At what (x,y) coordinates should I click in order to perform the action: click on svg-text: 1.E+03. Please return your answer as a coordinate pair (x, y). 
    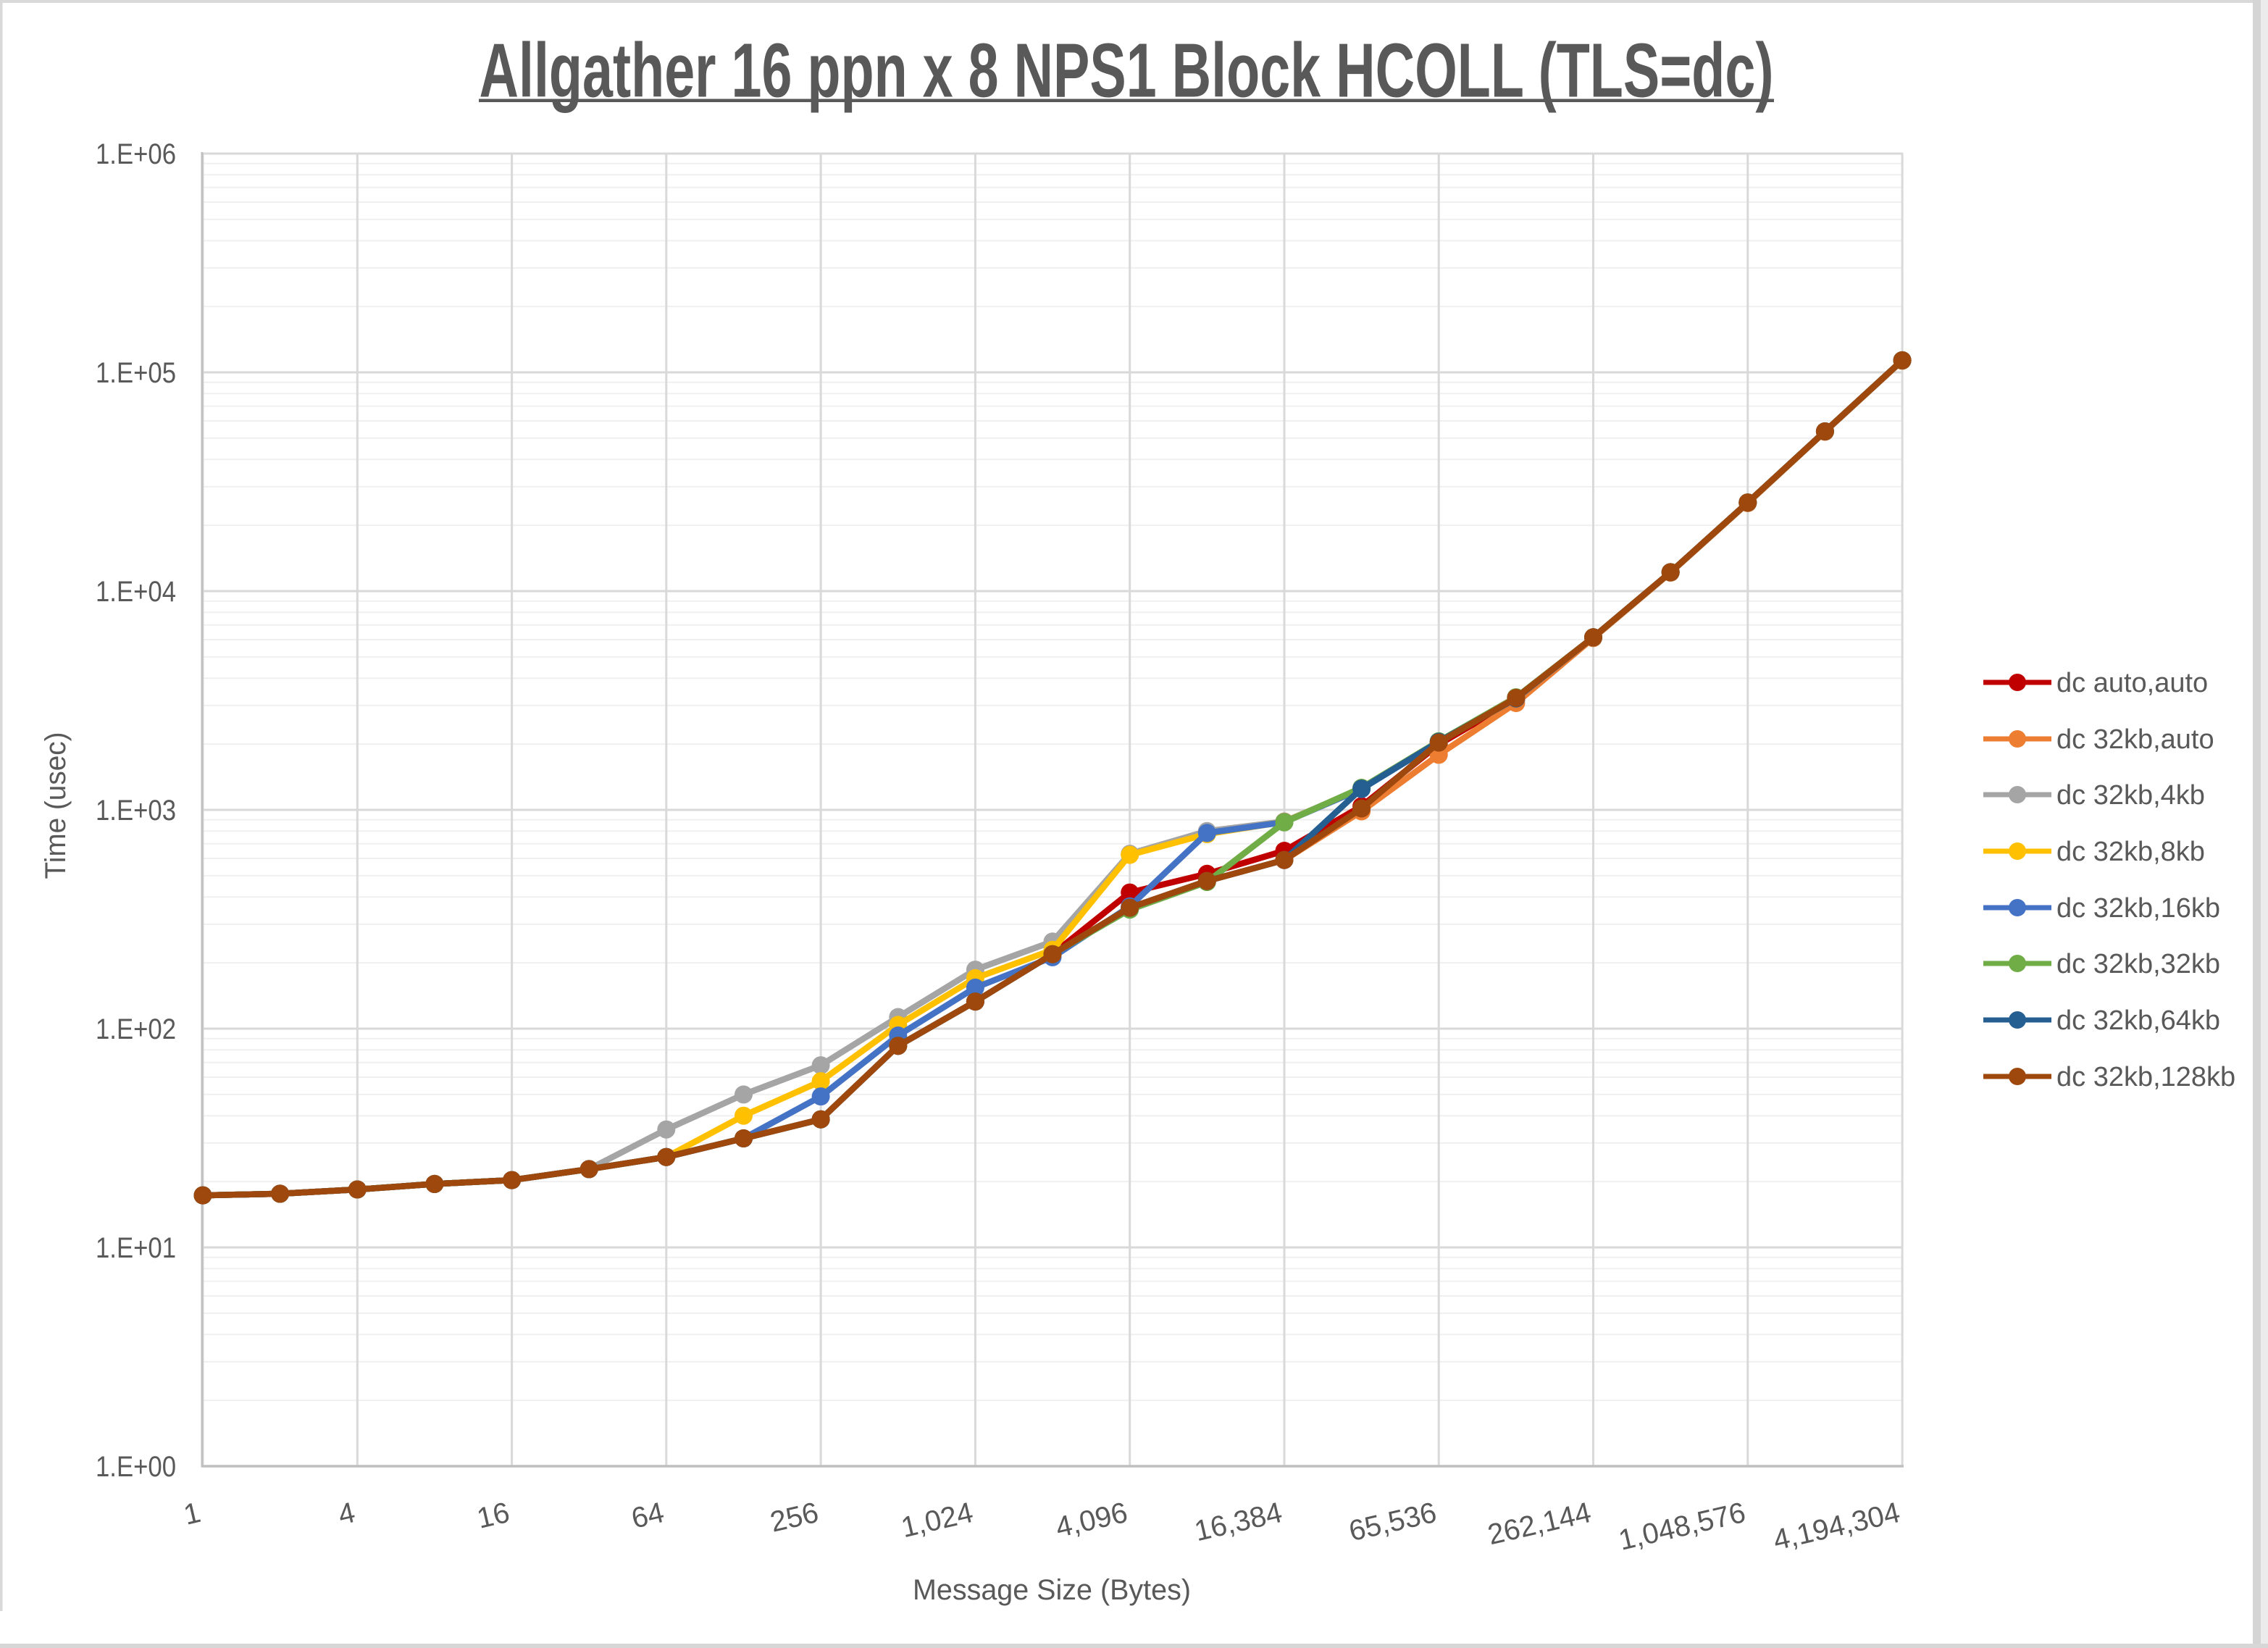
    Looking at the image, I should click on (136, 811).